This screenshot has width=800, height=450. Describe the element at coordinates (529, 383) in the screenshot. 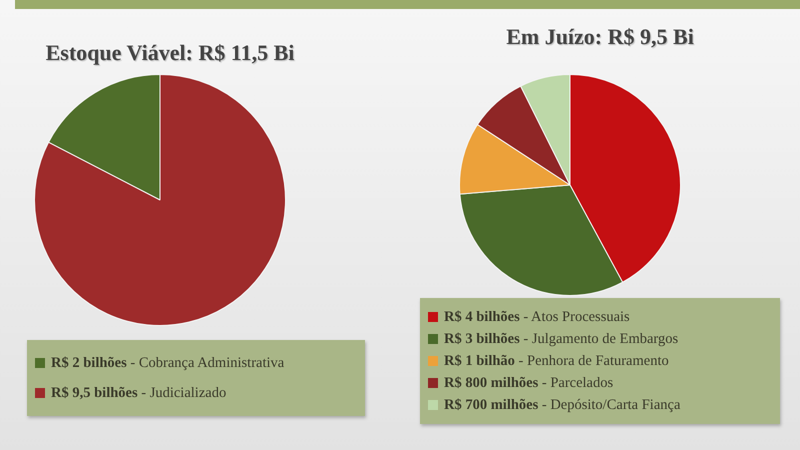

I see `legend-label: R$ 800 milhões - Parcelados` at that location.